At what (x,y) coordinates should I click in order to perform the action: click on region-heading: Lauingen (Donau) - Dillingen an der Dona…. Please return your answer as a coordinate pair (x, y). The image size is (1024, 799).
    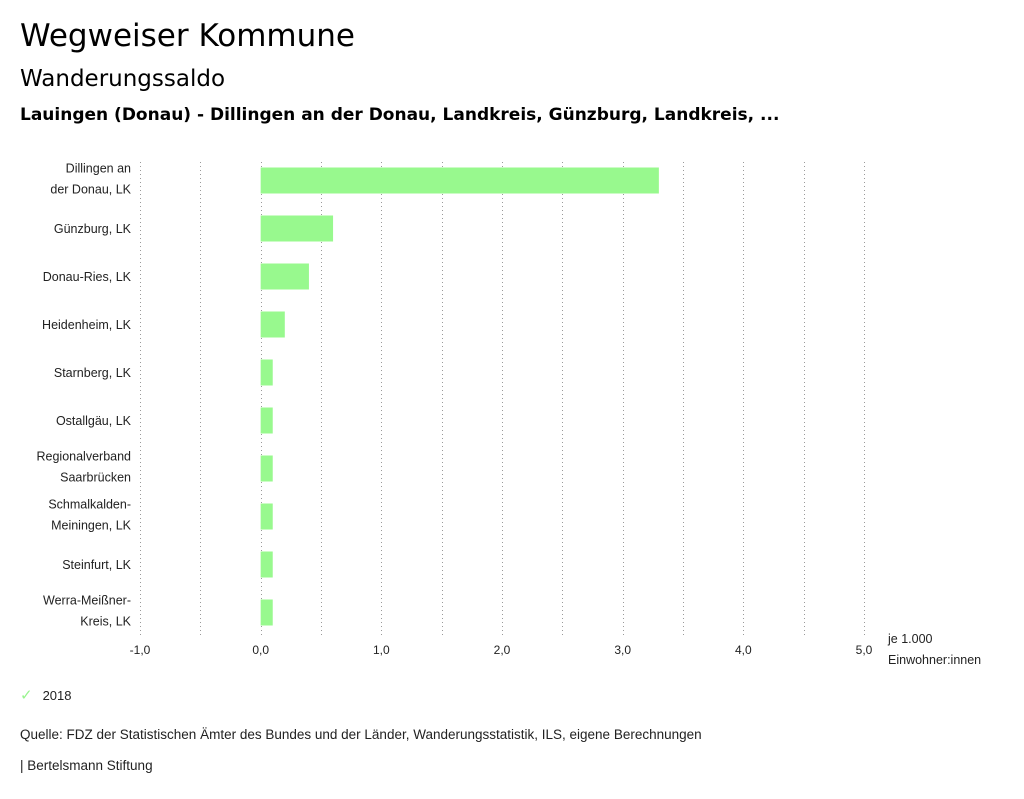
    Looking at the image, I should click on (400, 115).